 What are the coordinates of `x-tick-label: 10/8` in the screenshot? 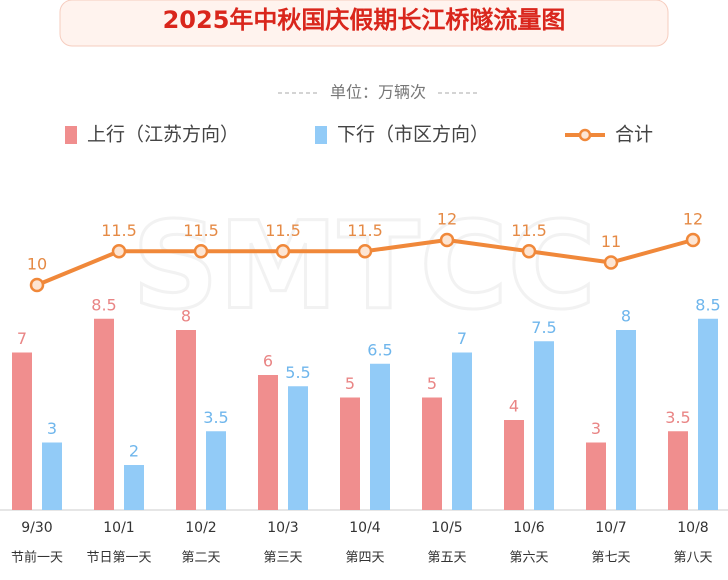 It's located at (692, 528).